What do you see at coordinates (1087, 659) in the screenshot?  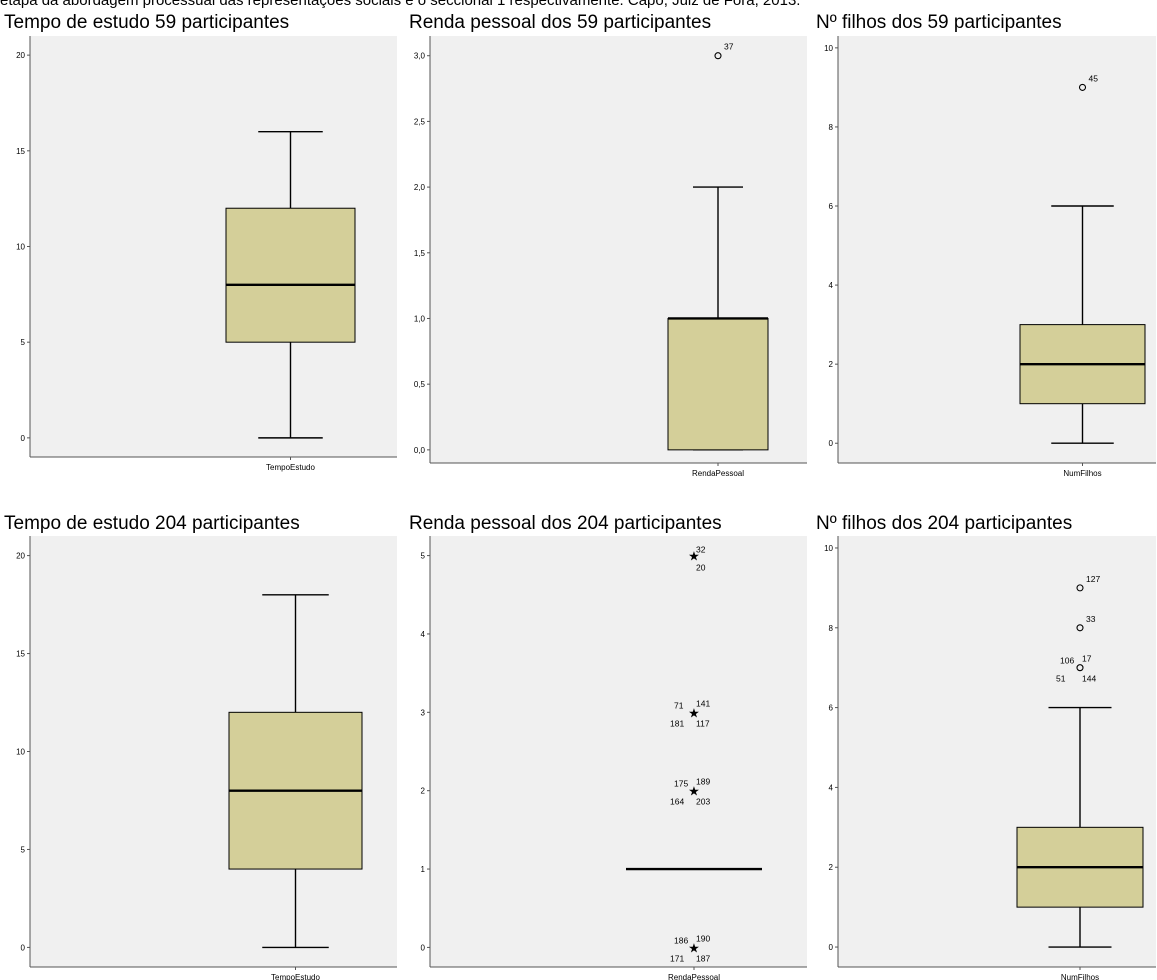 I see `outlier-label: 17` at bounding box center [1087, 659].